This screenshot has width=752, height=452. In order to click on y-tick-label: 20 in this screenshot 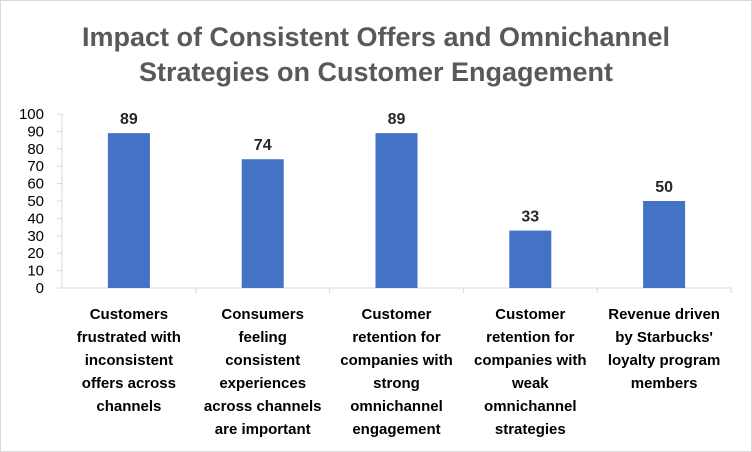, I will do `click(35, 253)`.